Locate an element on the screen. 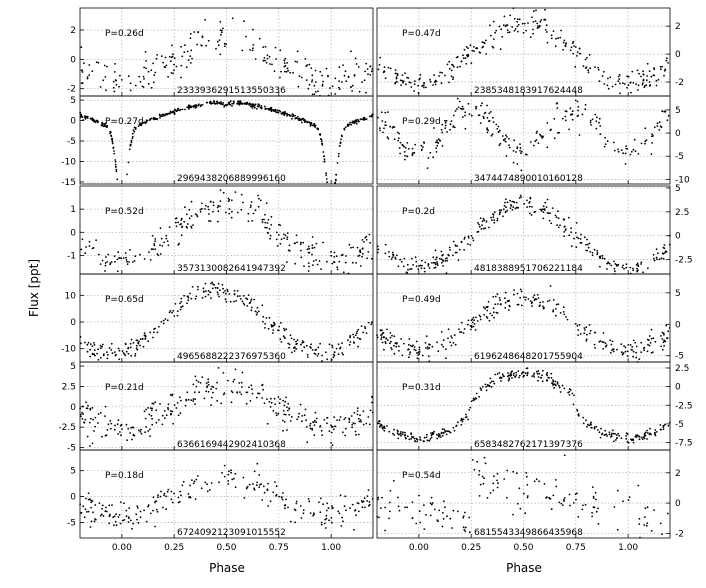 Image resolution: width=706 pixels, height=588 pixels. y-tick-label: -2.5 is located at coordinates (67, 428).